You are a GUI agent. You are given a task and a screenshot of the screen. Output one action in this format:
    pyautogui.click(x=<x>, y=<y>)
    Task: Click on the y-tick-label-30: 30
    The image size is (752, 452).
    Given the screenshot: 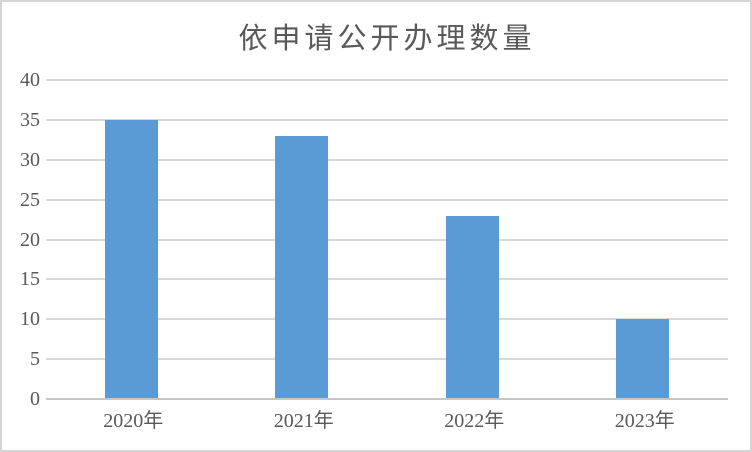 What is the action you would take?
    pyautogui.click(x=30, y=159)
    